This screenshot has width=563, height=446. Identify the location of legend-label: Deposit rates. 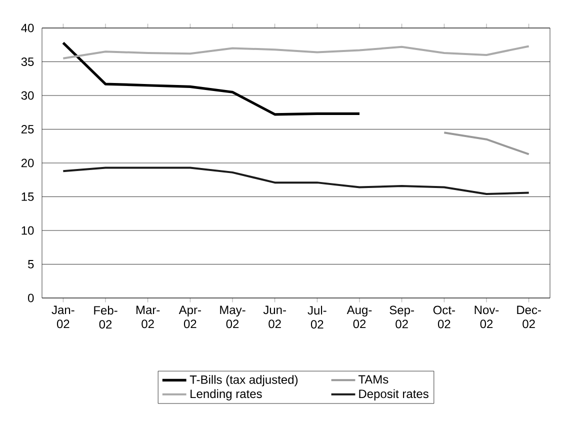
(393, 394).